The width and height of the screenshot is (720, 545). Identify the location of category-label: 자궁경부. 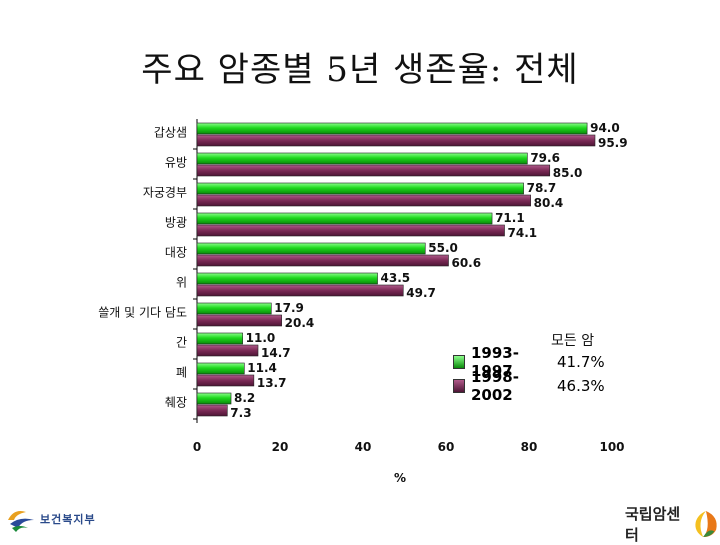
(165, 193).